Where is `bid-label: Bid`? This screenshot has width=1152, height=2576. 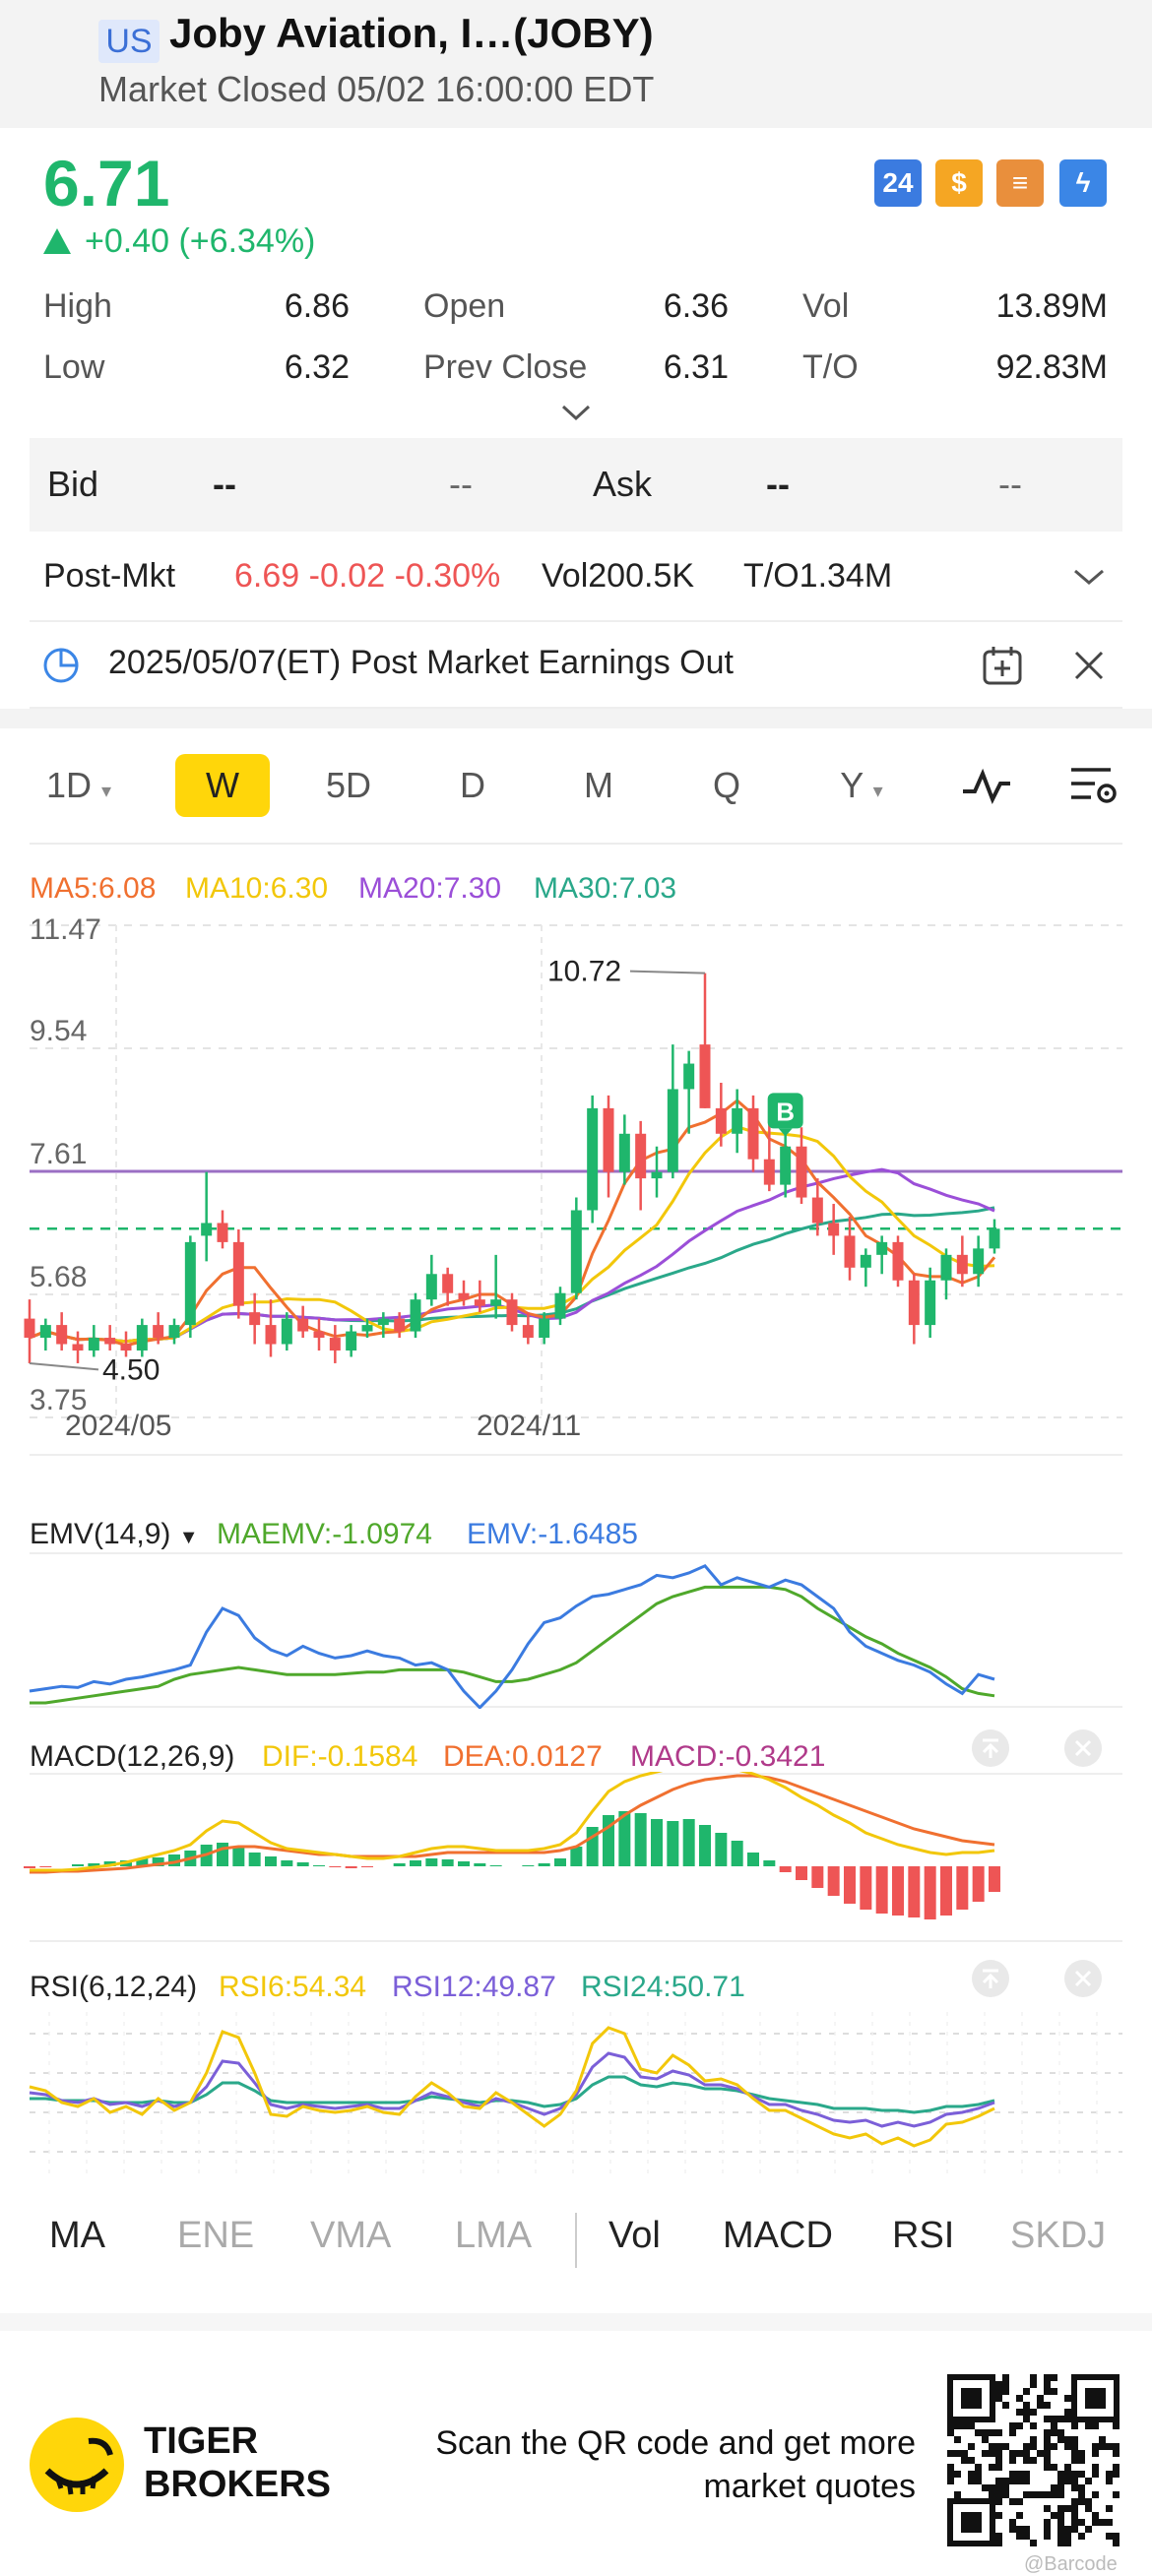 bid-label: Bid is located at coordinates (73, 484).